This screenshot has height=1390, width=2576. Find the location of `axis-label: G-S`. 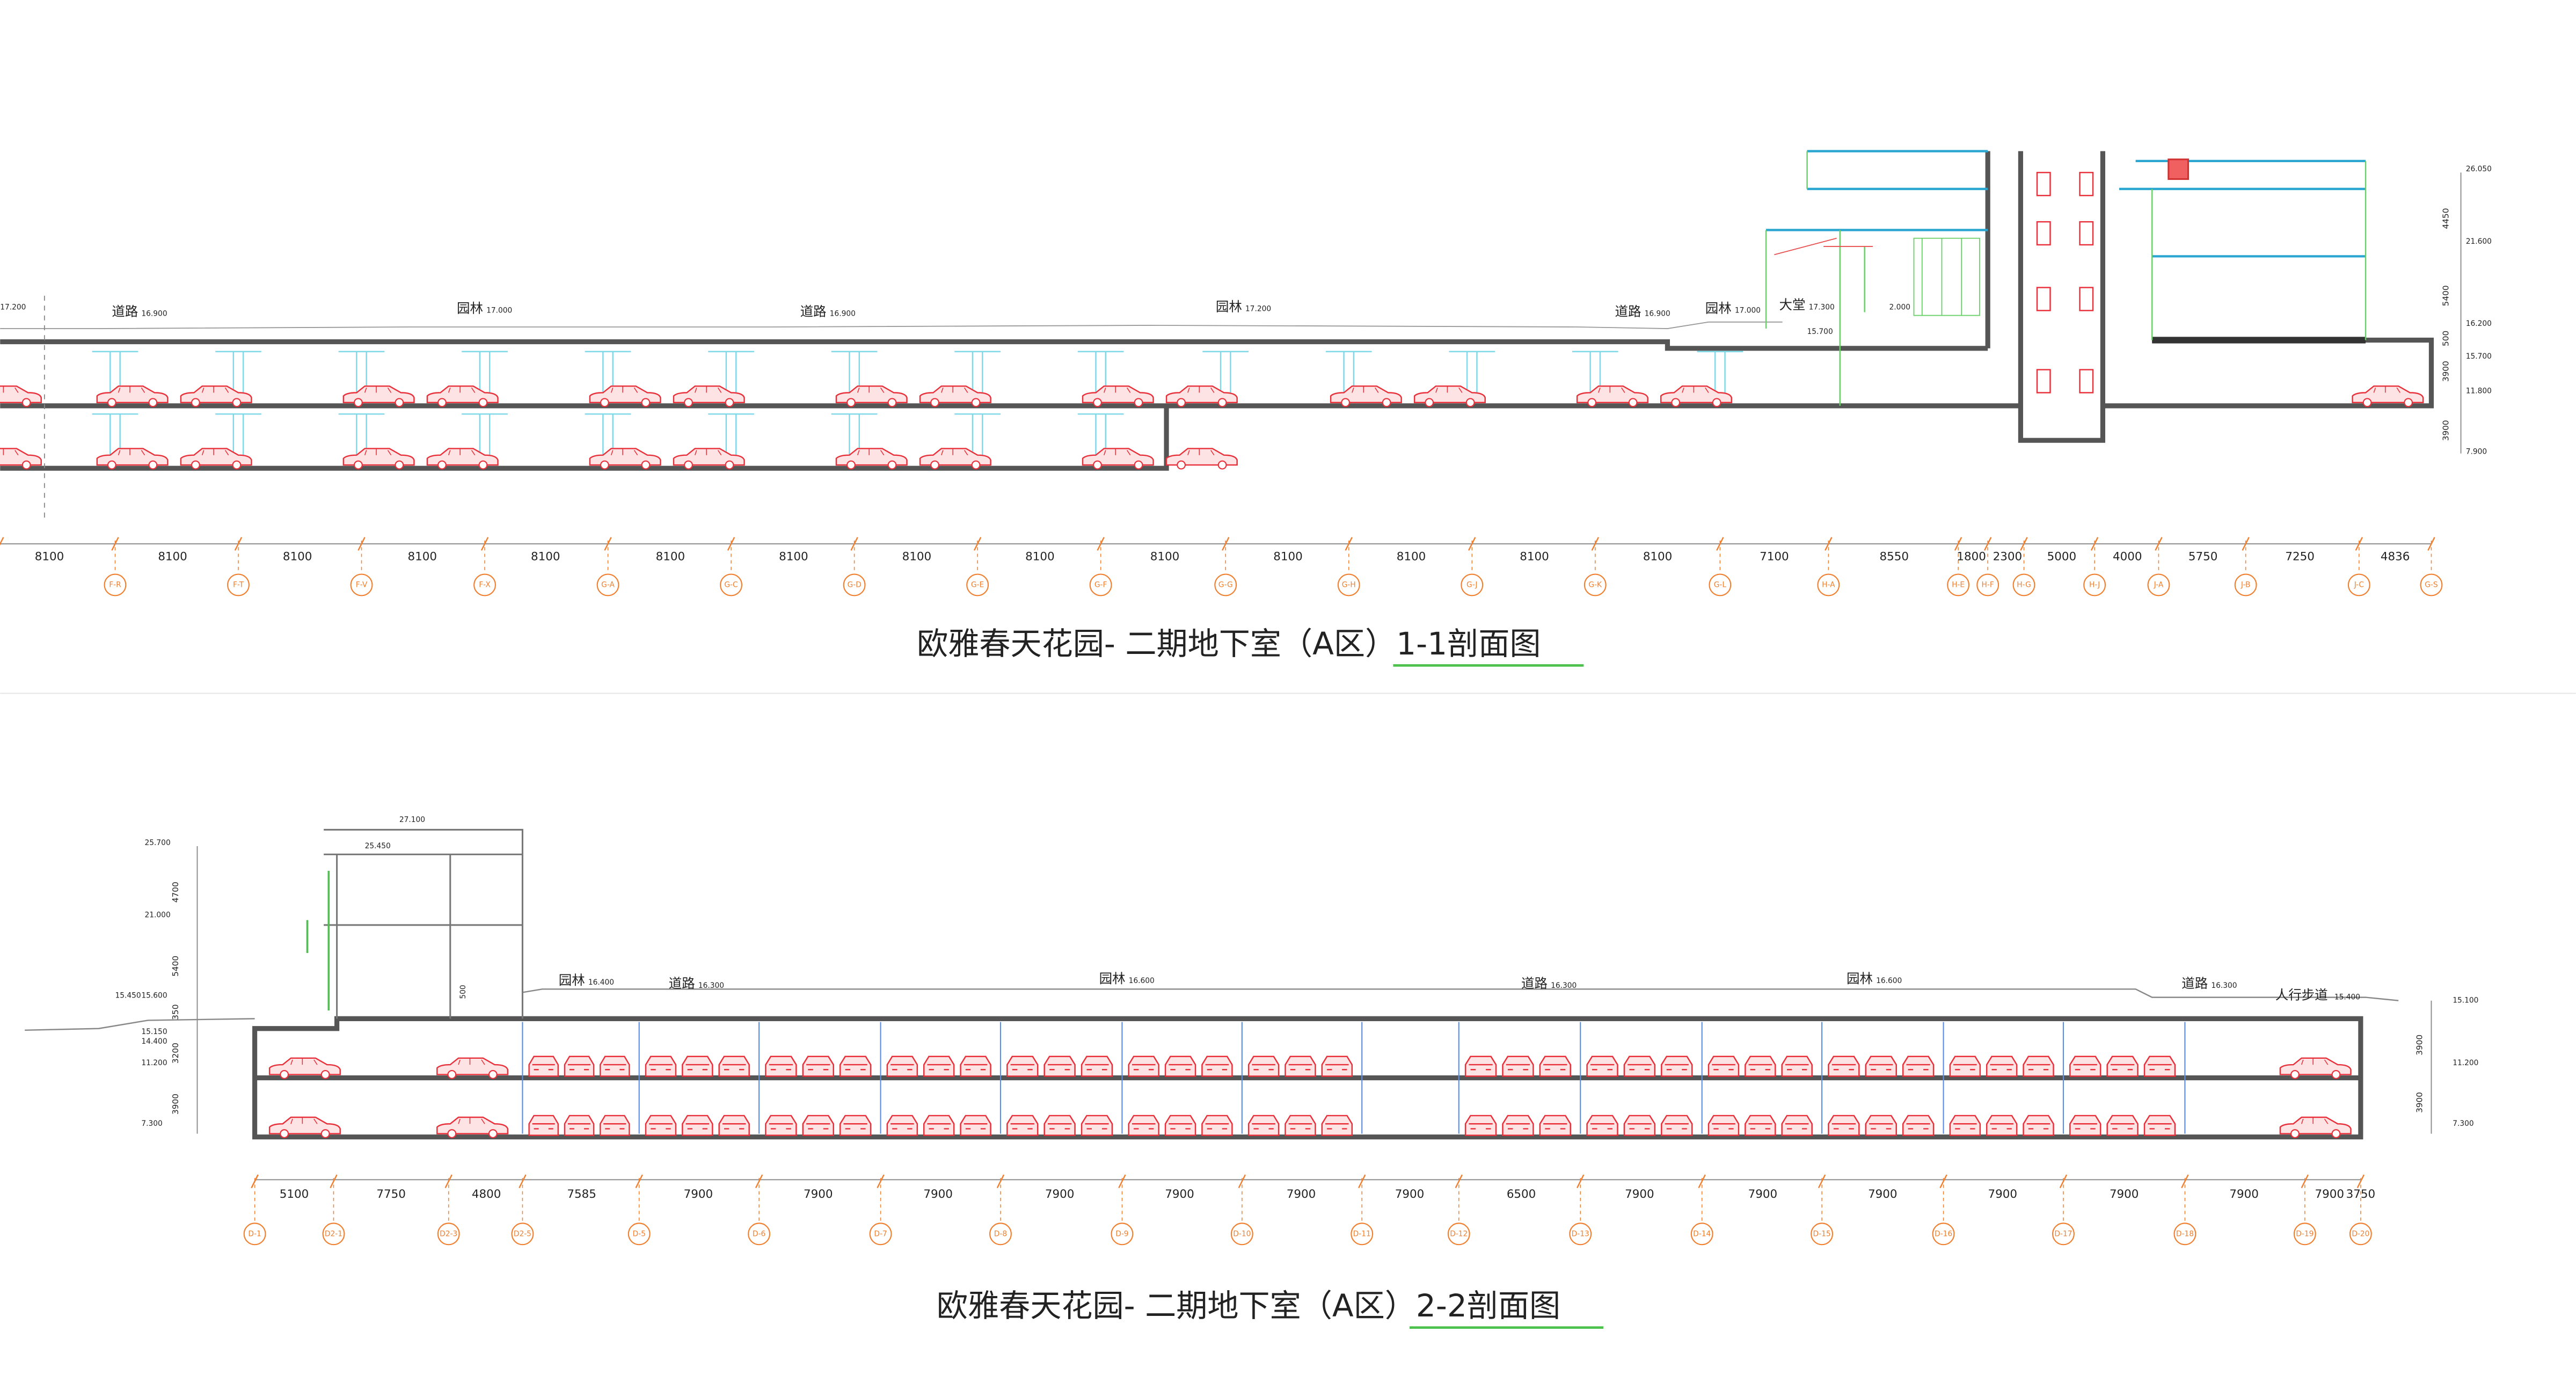

axis-label: G-S is located at coordinates (2431, 584).